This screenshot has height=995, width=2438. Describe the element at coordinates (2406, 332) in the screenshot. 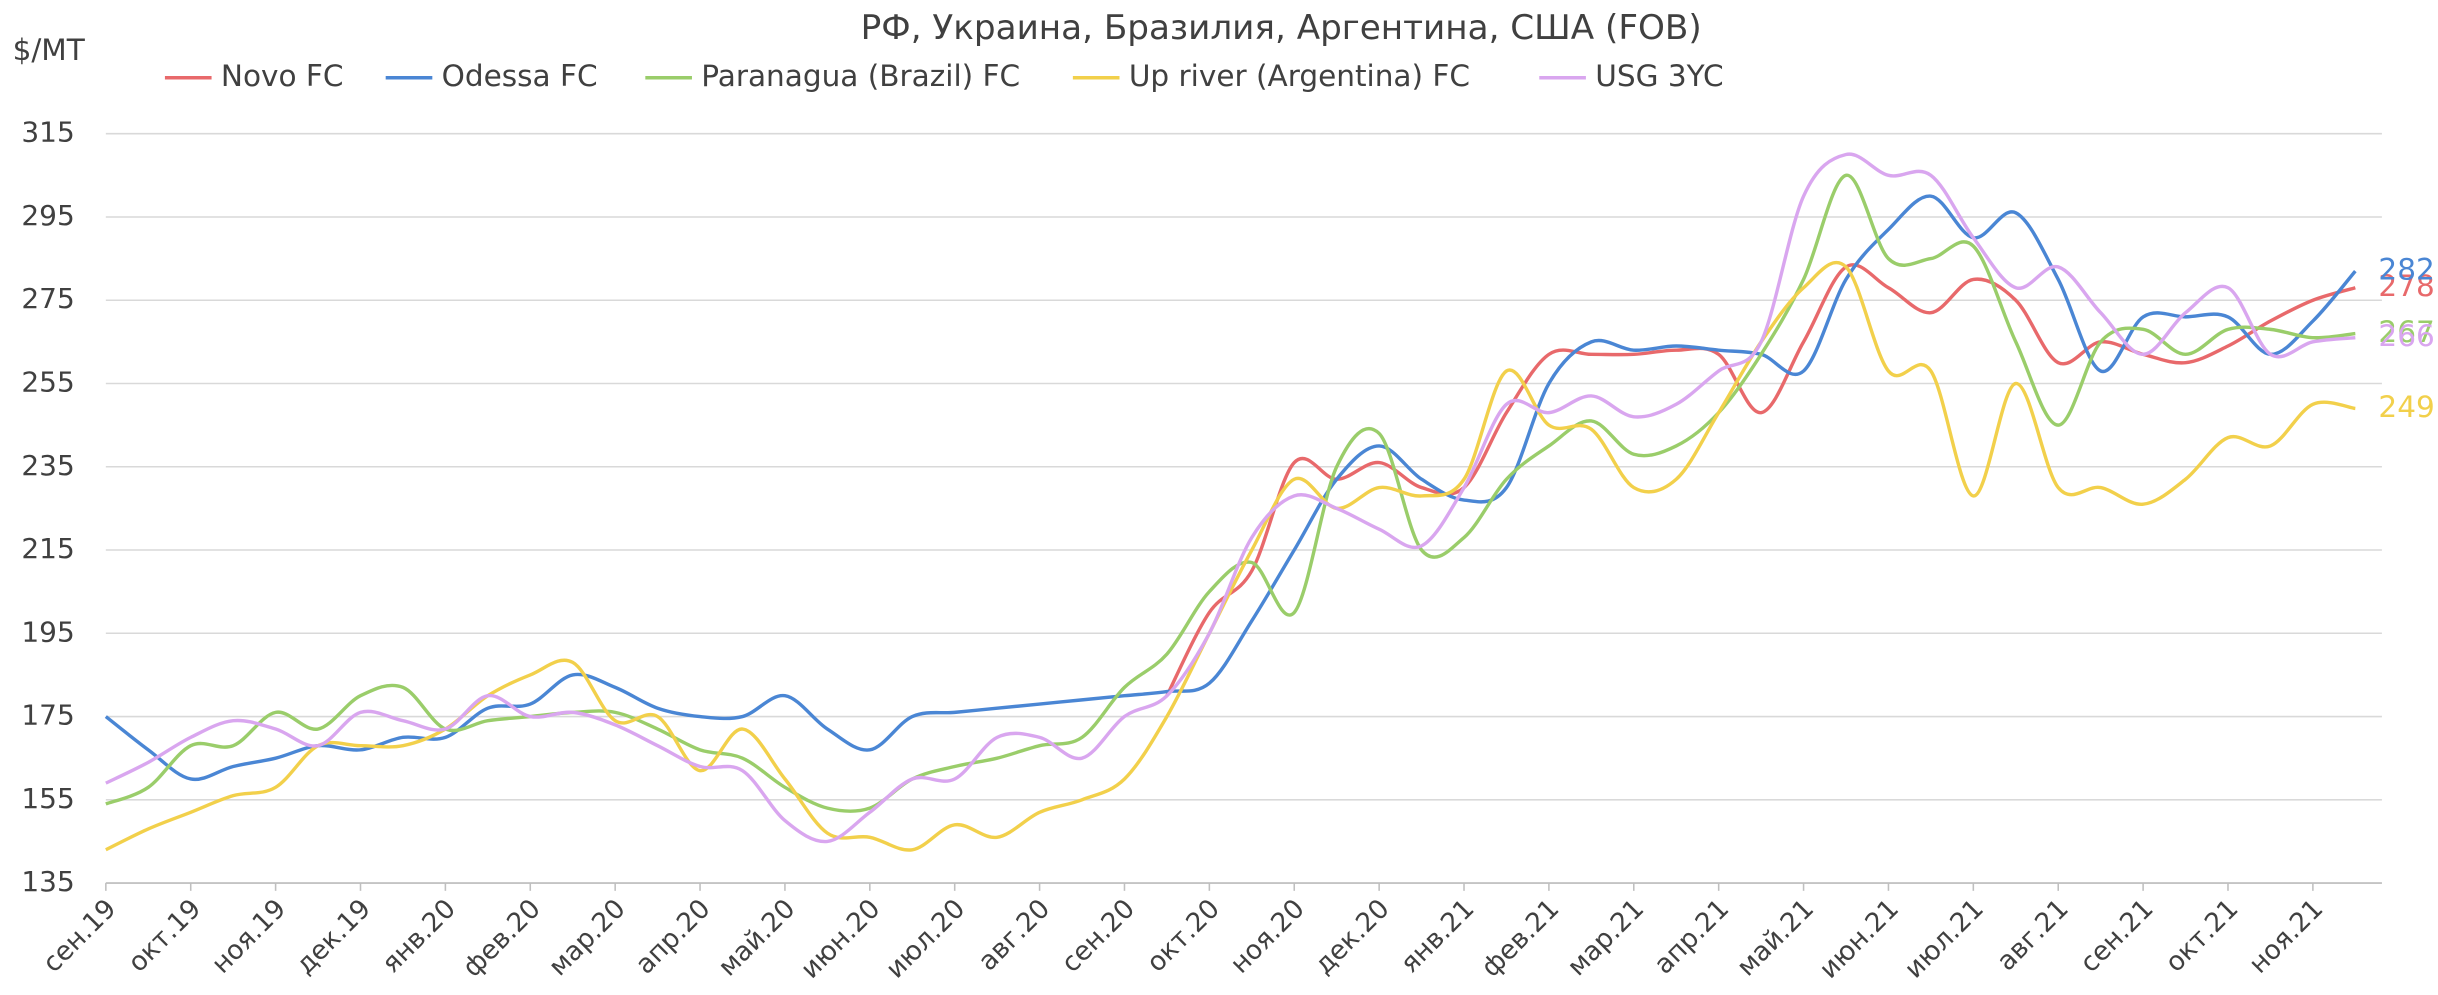

I see `end-value-label: 267` at that location.